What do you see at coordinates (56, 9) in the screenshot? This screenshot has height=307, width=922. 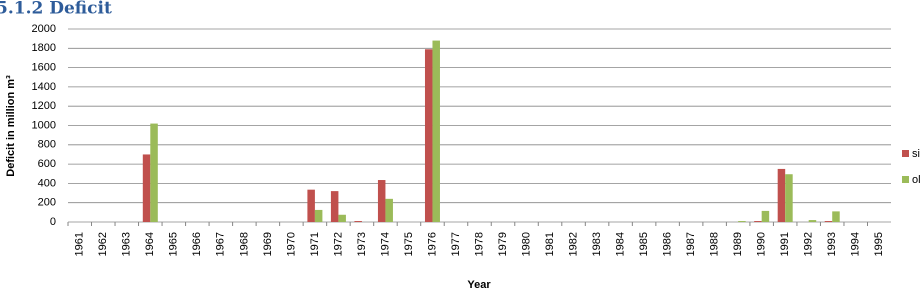 I see `chart-title: 5.1.2 Deficit` at bounding box center [56, 9].